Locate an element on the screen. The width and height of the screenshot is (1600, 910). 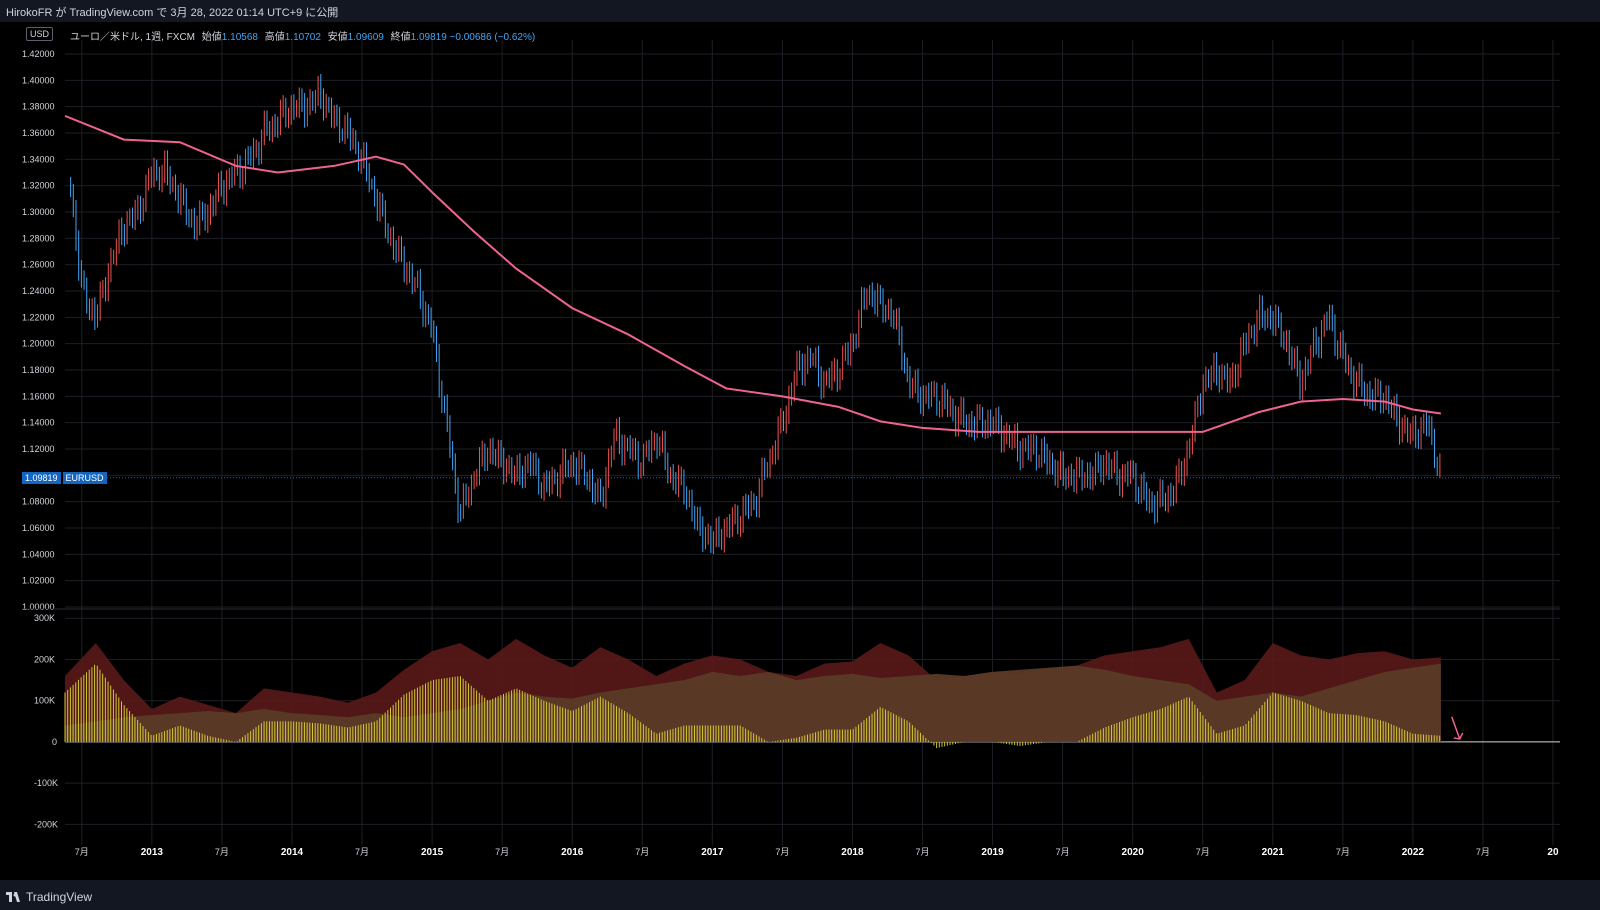
time-tick-label: 2018 is located at coordinates (852, 852).